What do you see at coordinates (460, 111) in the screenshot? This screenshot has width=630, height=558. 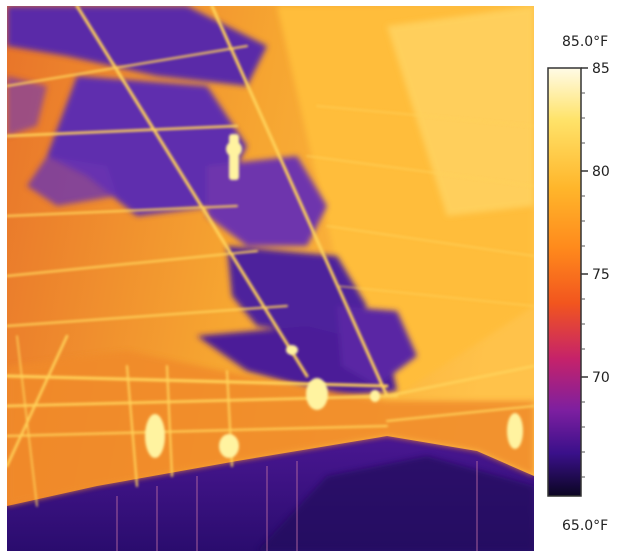 I see `hot-zone-right-bright` at bounding box center [460, 111].